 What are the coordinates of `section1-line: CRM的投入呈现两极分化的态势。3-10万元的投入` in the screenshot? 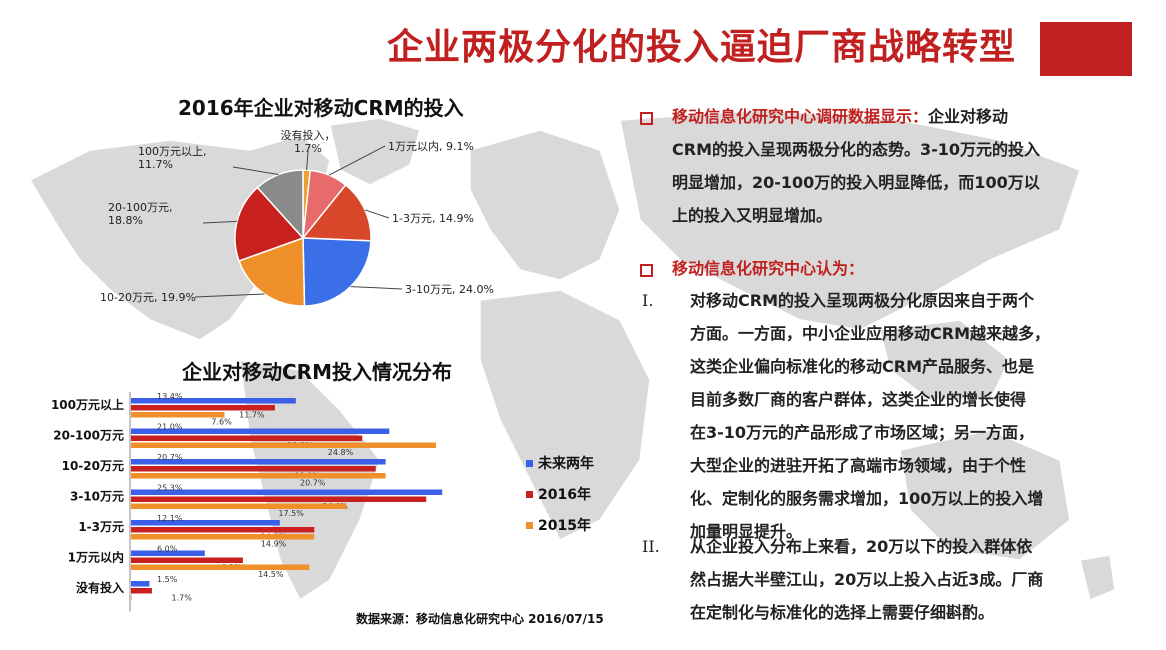 It's located at (856, 149).